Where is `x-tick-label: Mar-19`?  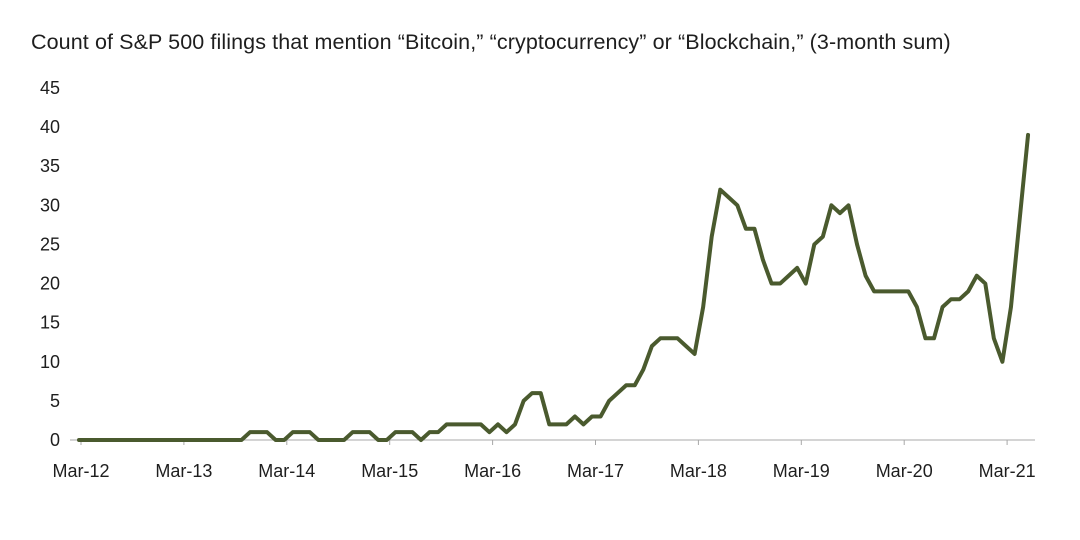
x-tick-label: Mar-19 is located at coordinates (801, 471).